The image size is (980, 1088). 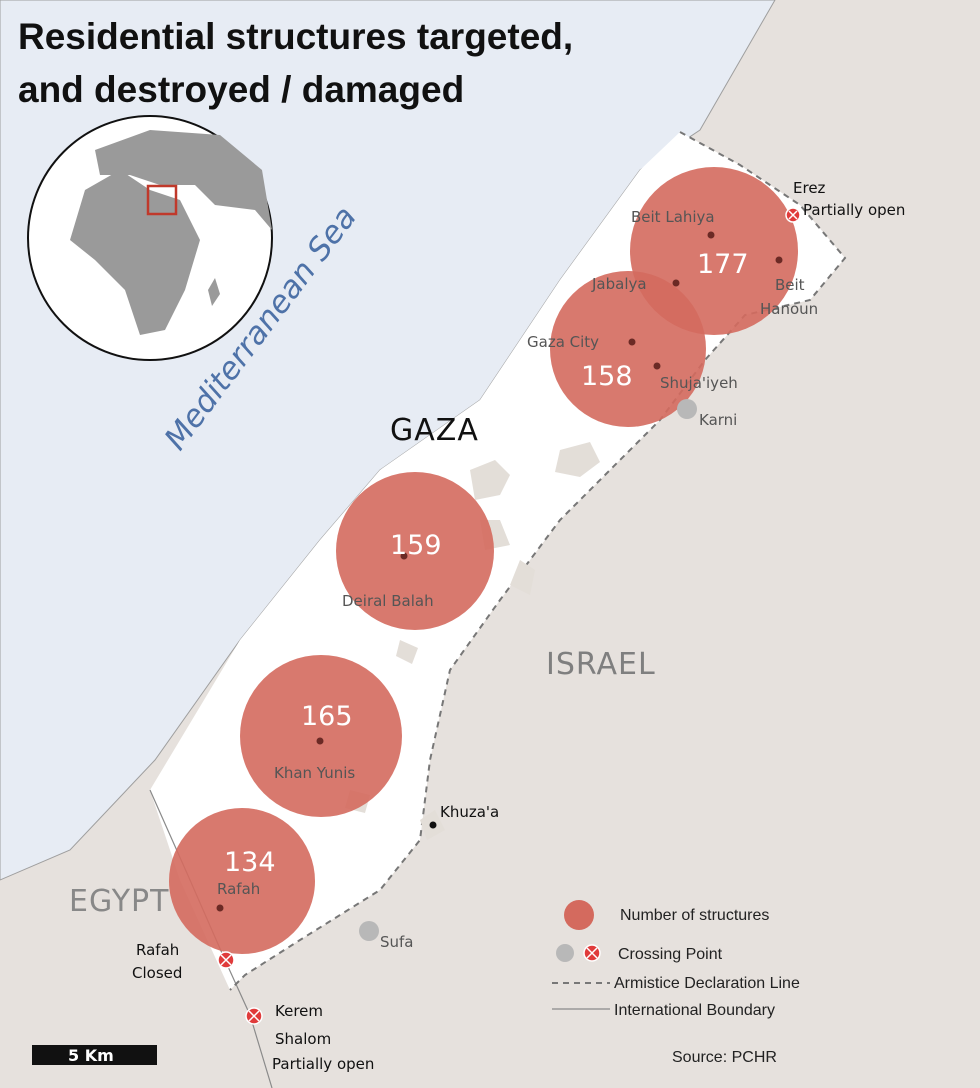 What do you see at coordinates (314, 773) in the screenshot?
I see `place-khan-yunis: Khan Yunis` at bounding box center [314, 773].